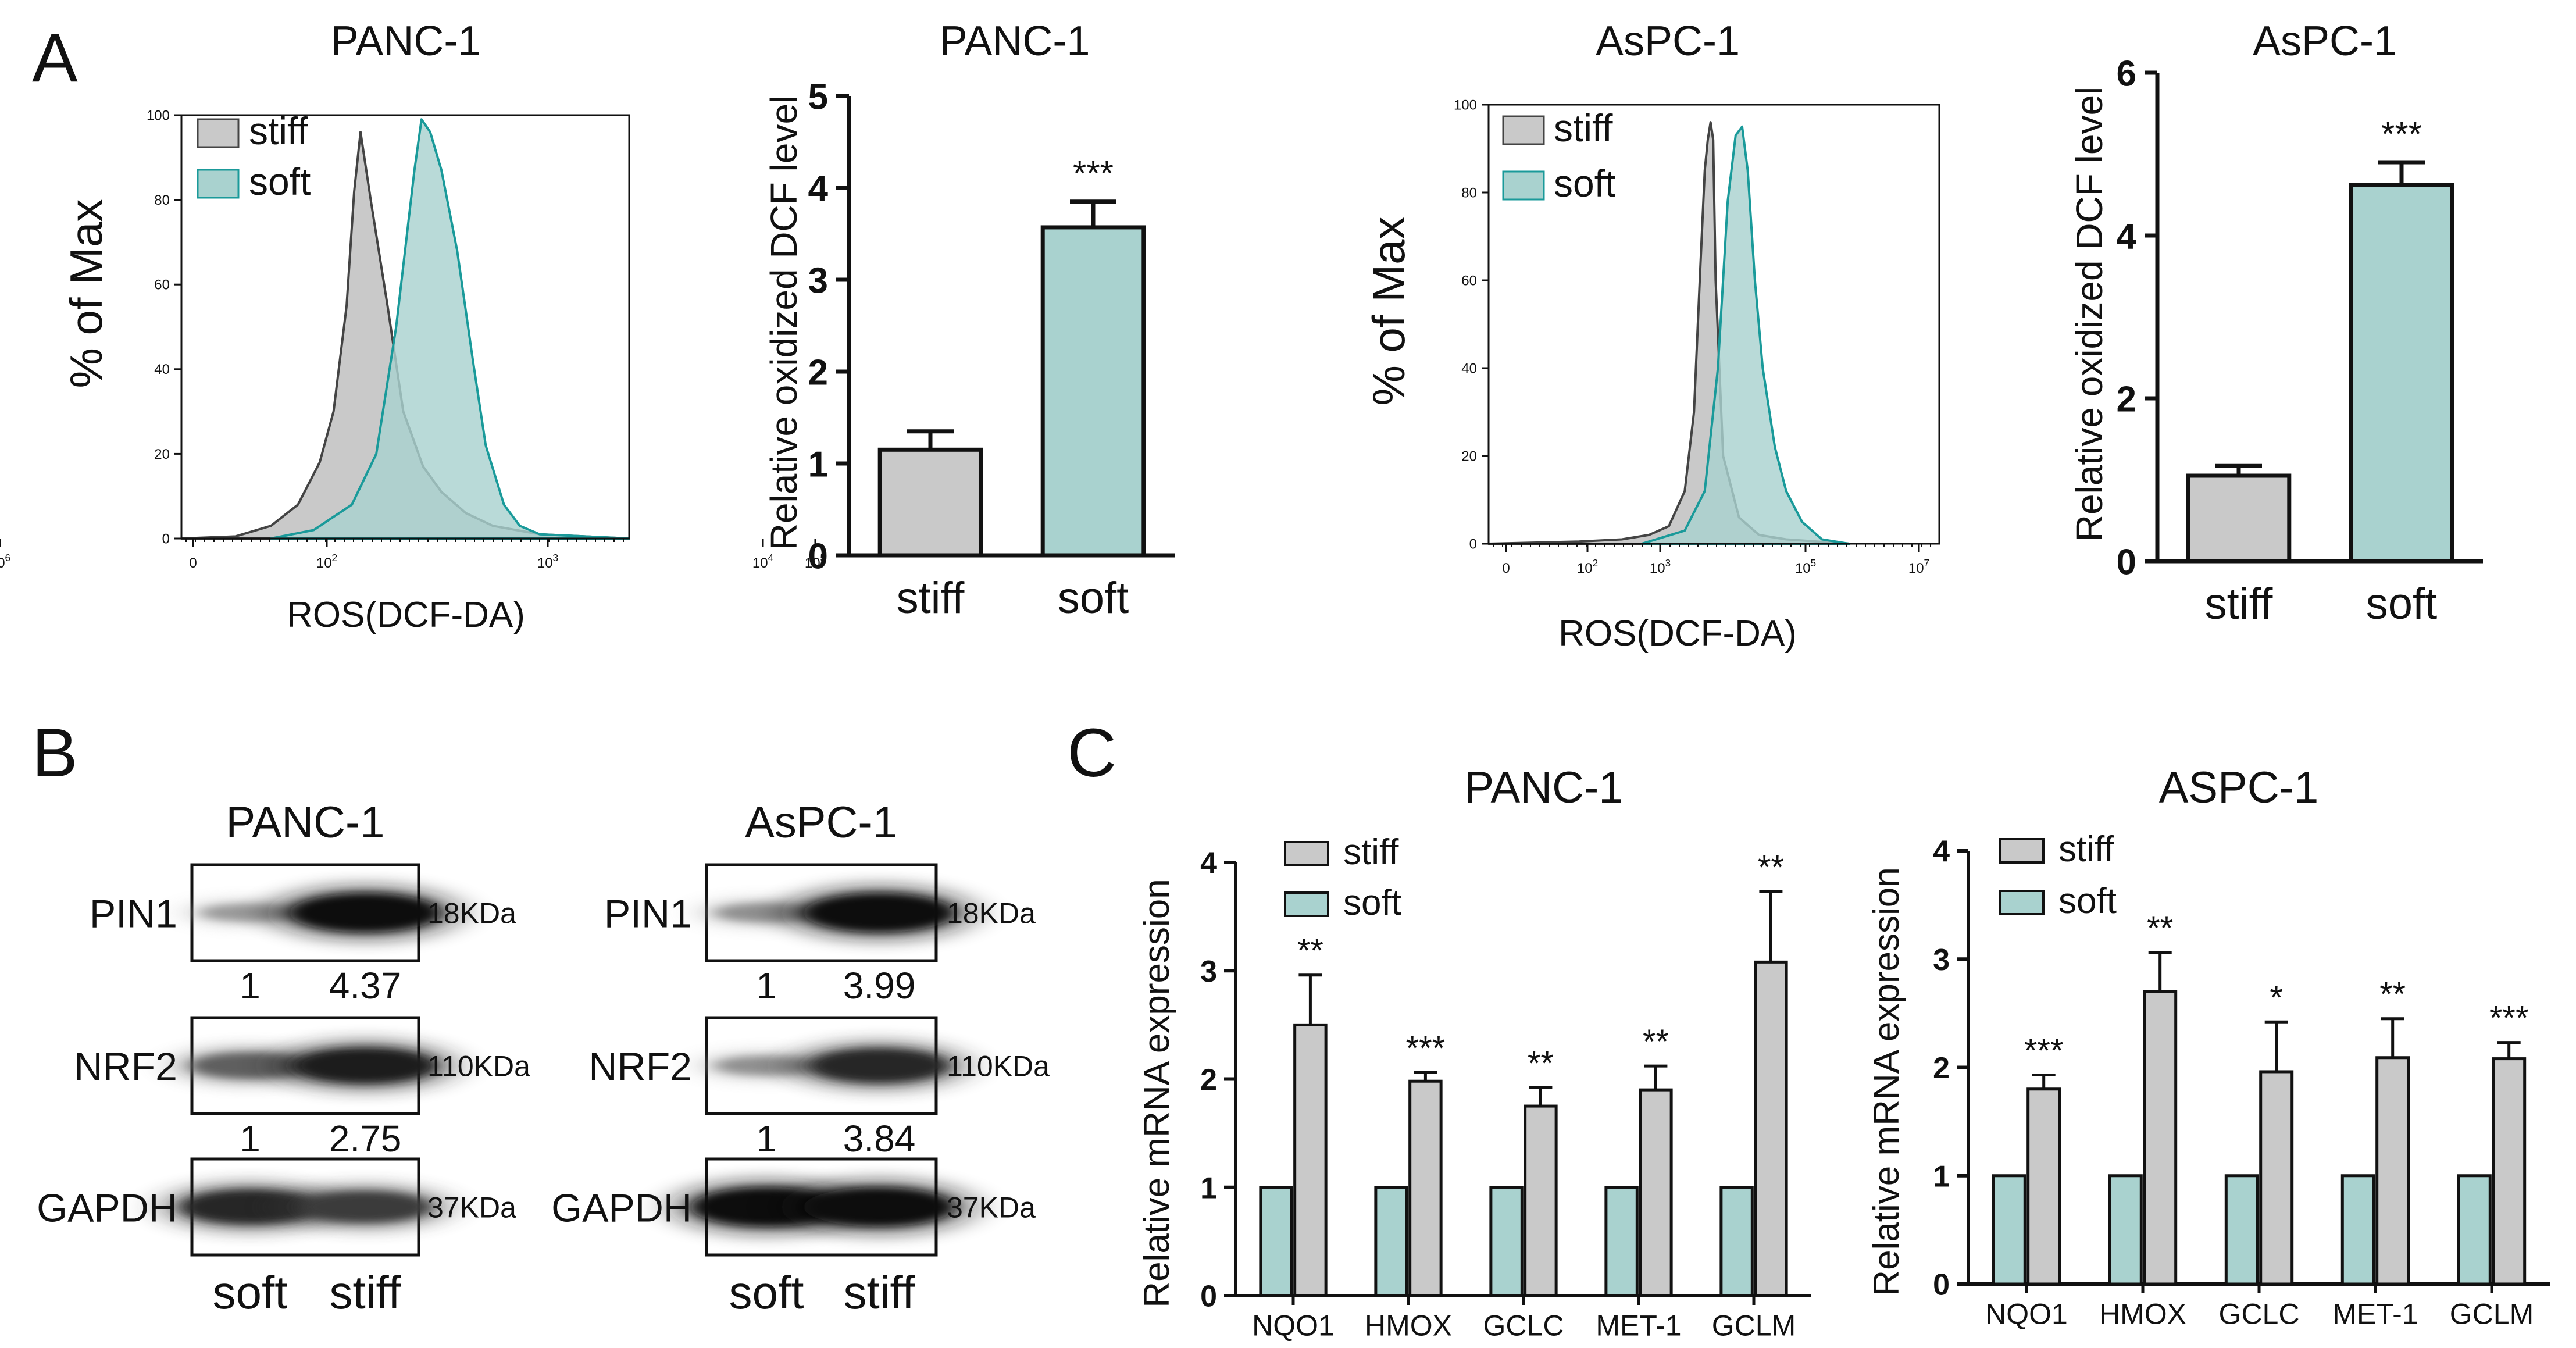  Describe the element at coordinates (5, 562) in the screenshot. I see `x-tick-label: 106` at that location.